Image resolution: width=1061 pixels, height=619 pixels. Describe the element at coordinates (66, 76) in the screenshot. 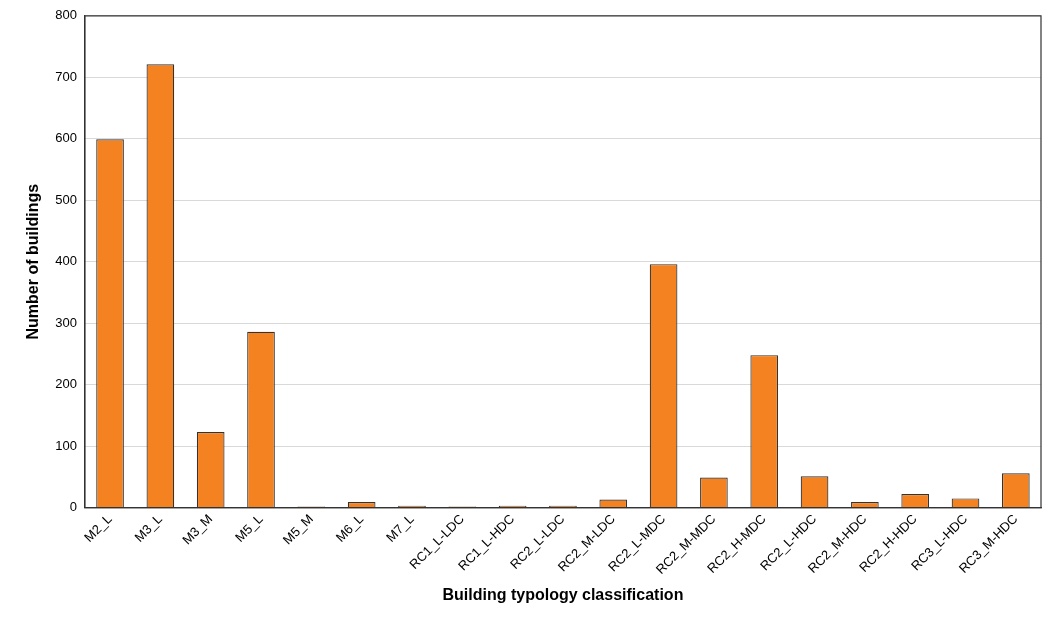

I see `y-tick-label: 700` at that location.